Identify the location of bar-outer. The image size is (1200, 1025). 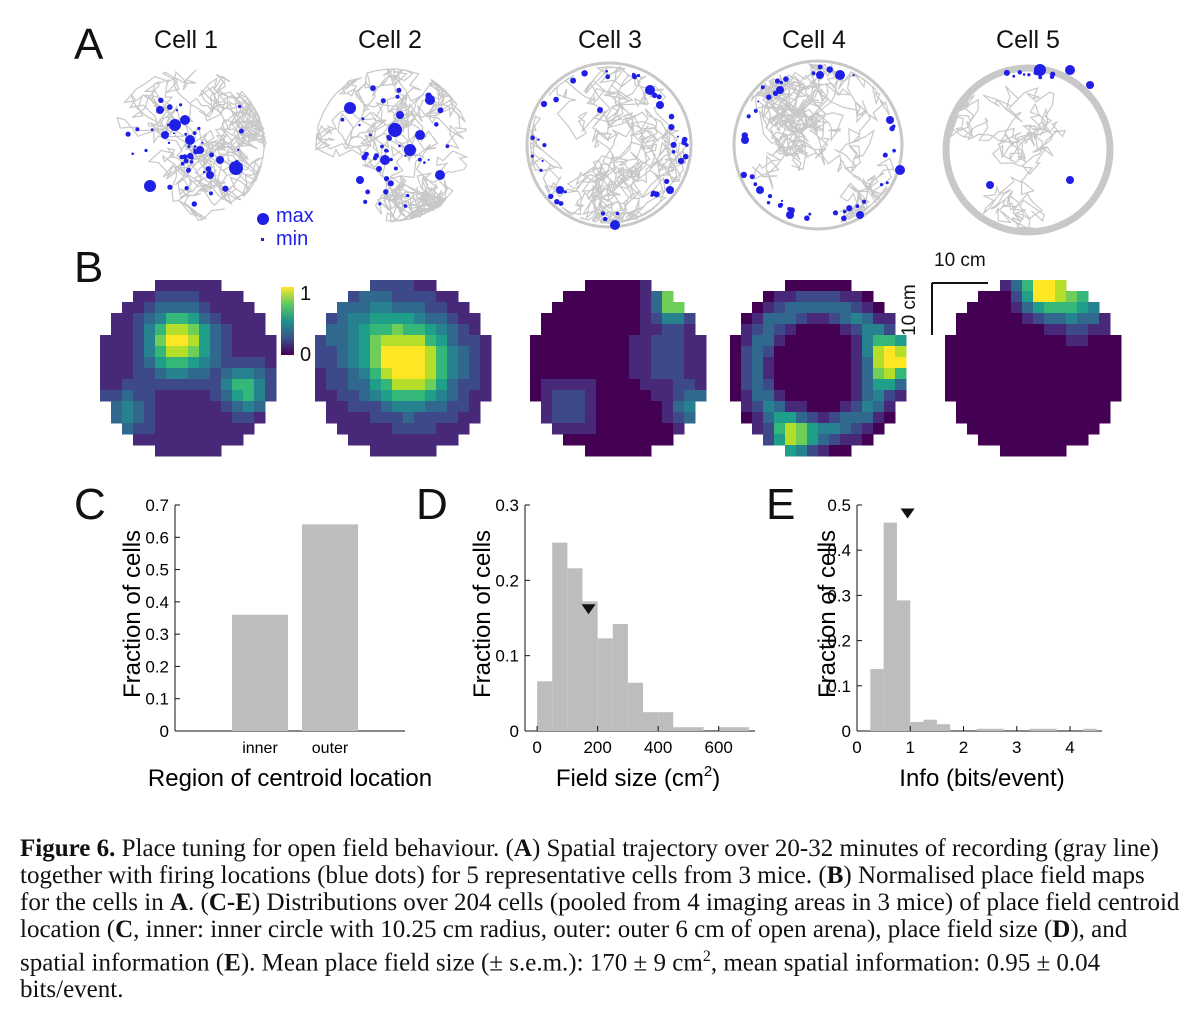
(330, 627).